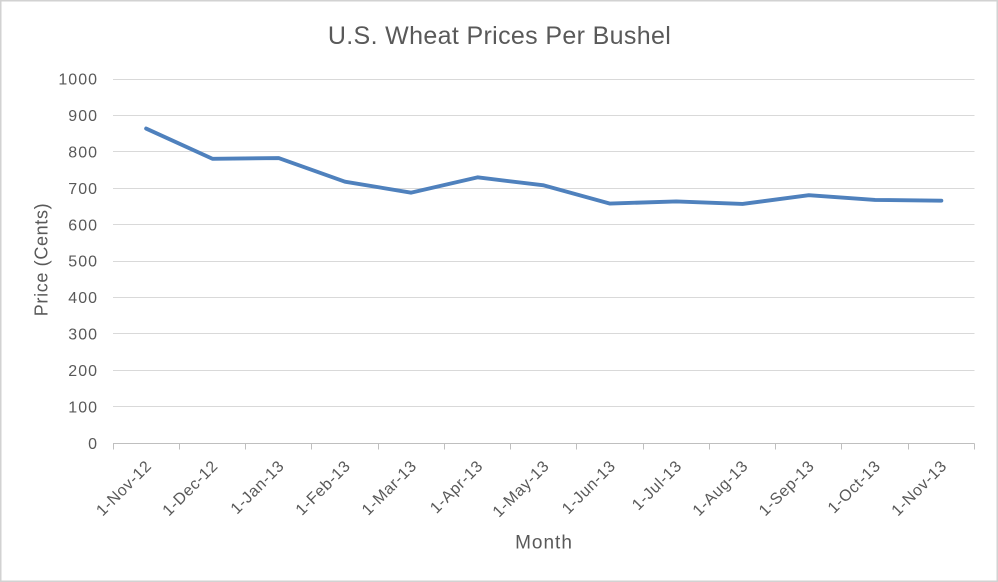 Image resolution: width=998 pixels, height=582 pixels. What do you see at coordinates (323, 488) in the screenshot?
I see `svg-text: 1-Feb-13` at bounding box center [323, 488].